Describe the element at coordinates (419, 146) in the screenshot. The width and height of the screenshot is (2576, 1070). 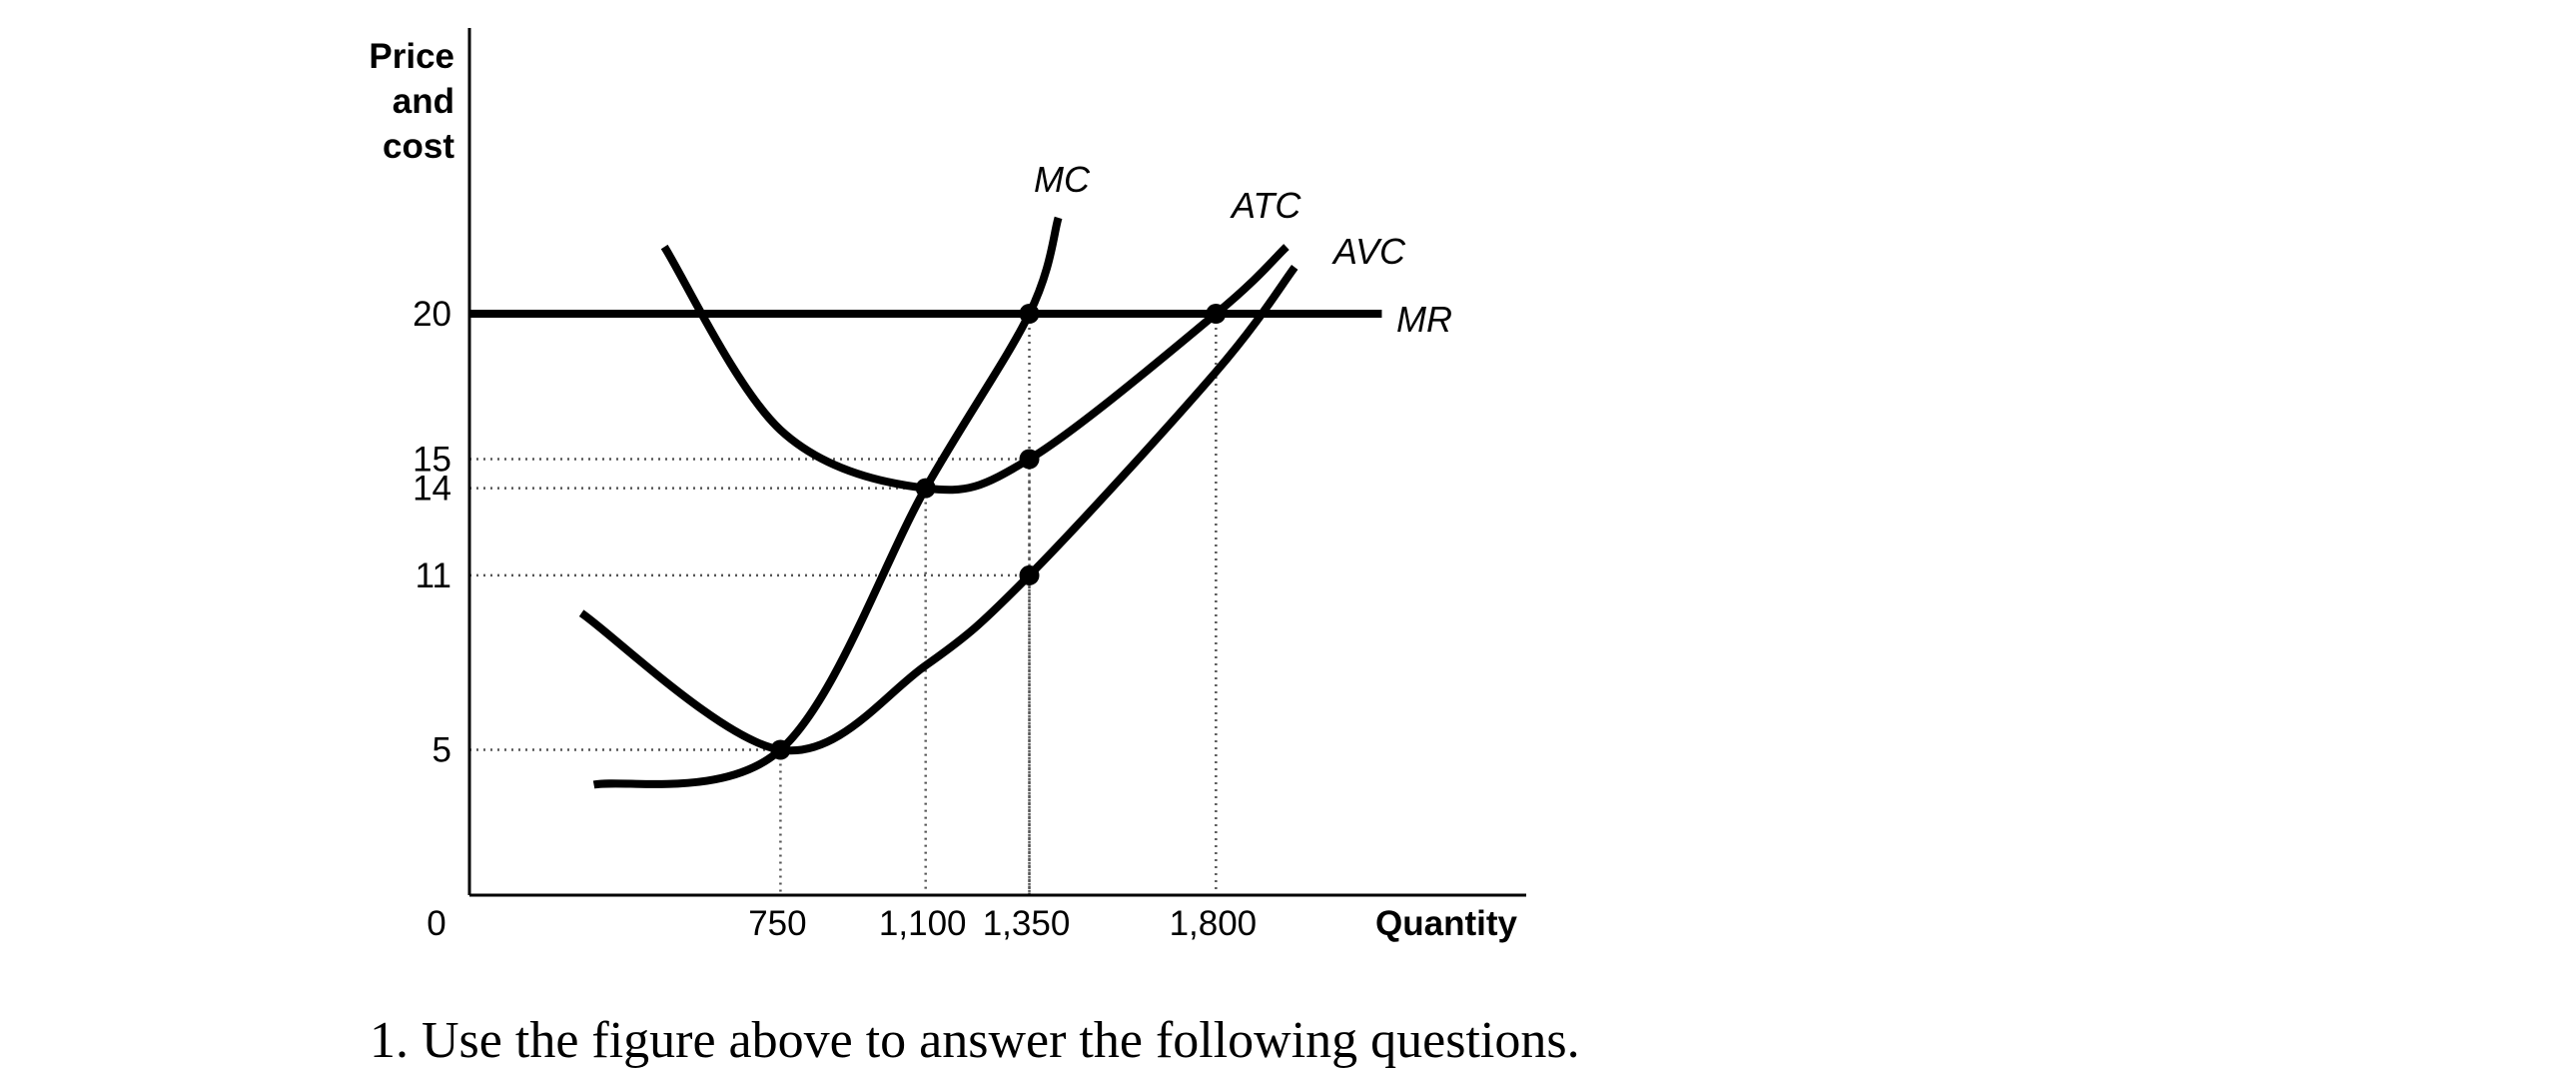
I see `y-axis-title-line-2: cost` at that location.